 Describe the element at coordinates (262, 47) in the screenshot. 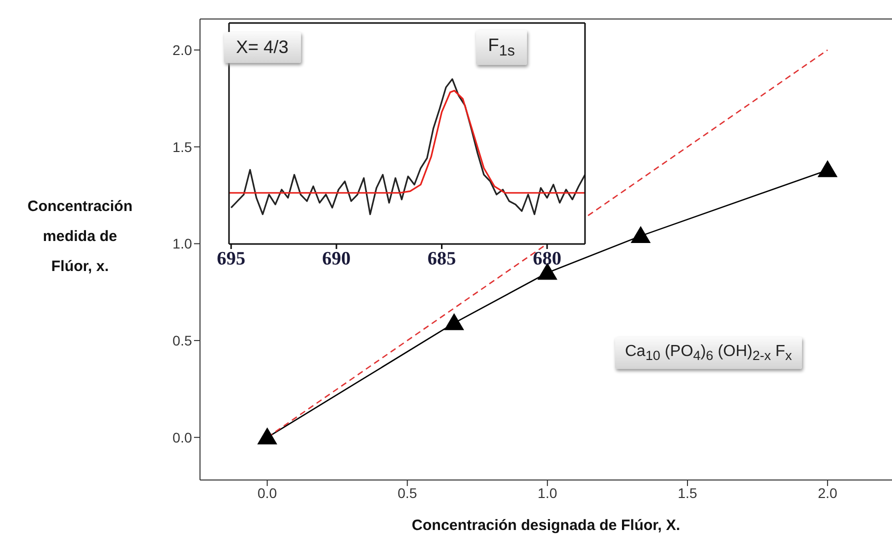

I see `annotation: X= 4/3` at that location.